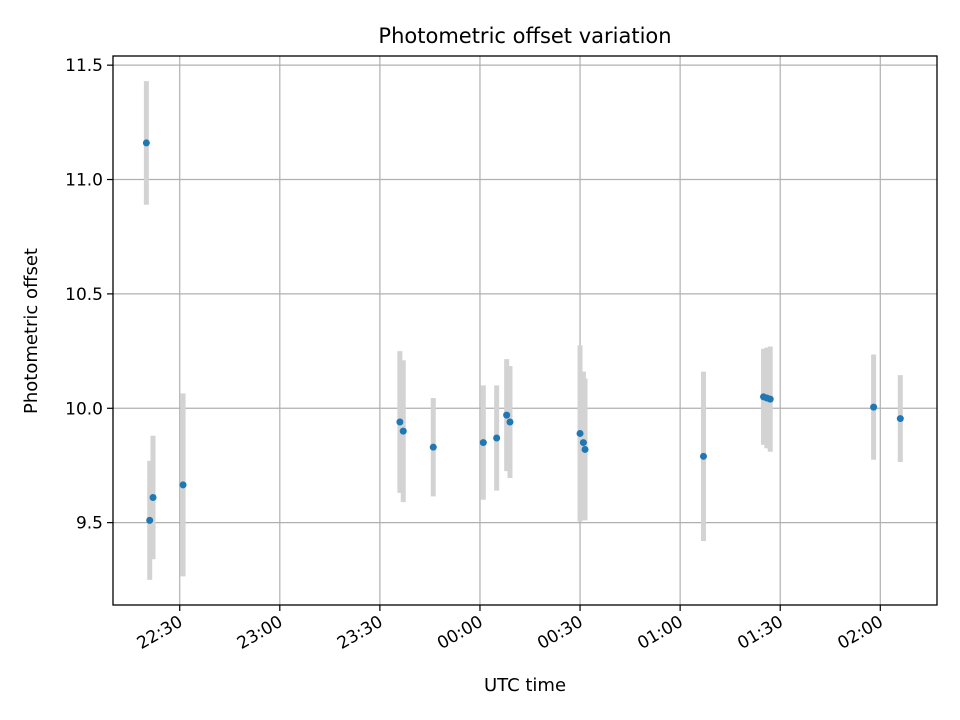 This screenshot has width=960, height=720. I want to click on y-tick-label: 10.5, so click(84, 295).